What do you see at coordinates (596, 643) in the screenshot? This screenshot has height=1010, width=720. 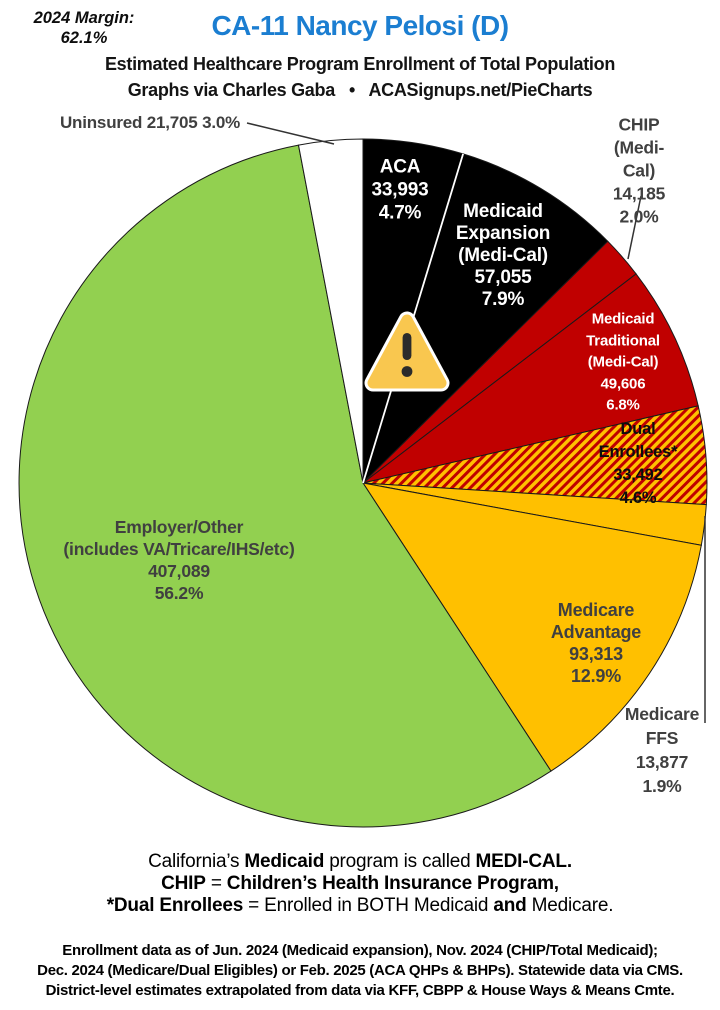 I see `pie-label-medicare-advantage: Medicare Advantage 93,313 12.9%` at bounding box center [596, 643].